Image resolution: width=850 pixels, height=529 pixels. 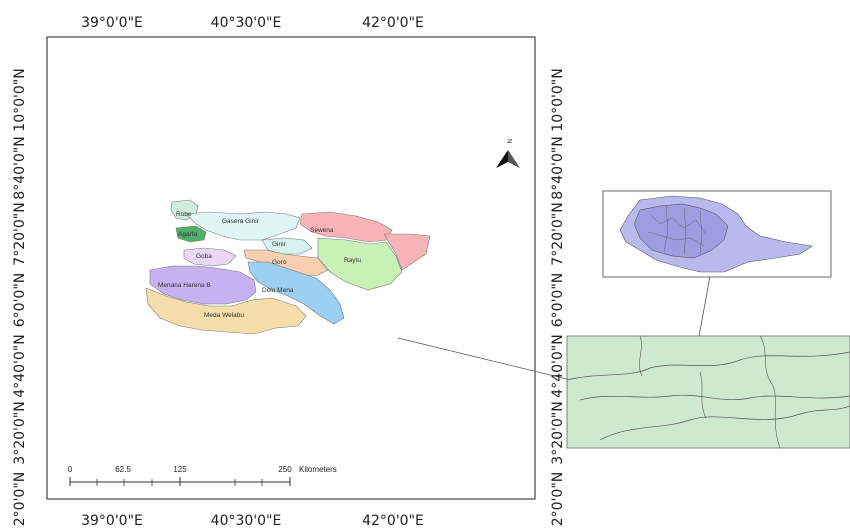 What do you see at coordinates (241, 221) in the screenshot?
I see `district-label-gasera-ginir: Gasera Ginir` at bounding box center [241, 221].